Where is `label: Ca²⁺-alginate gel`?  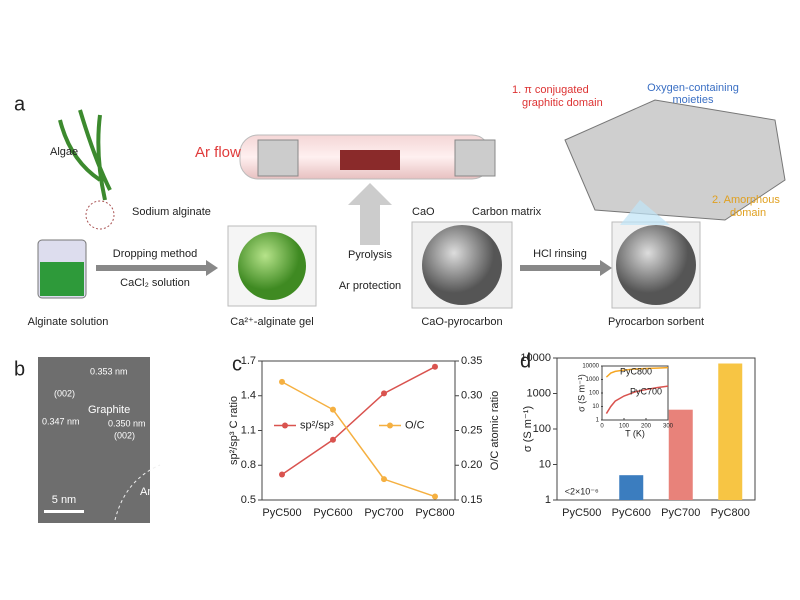
label: Ca²⁺-alginate gel is located at coordinates (271, 322).